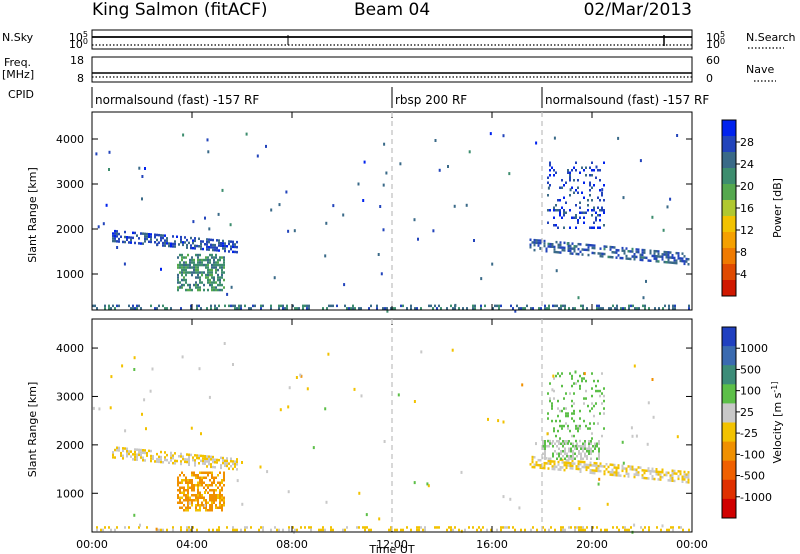  Describe the element at coordinates (715, 44) in the screenshot. I see `noise-right-tick-label: 100` at that location.